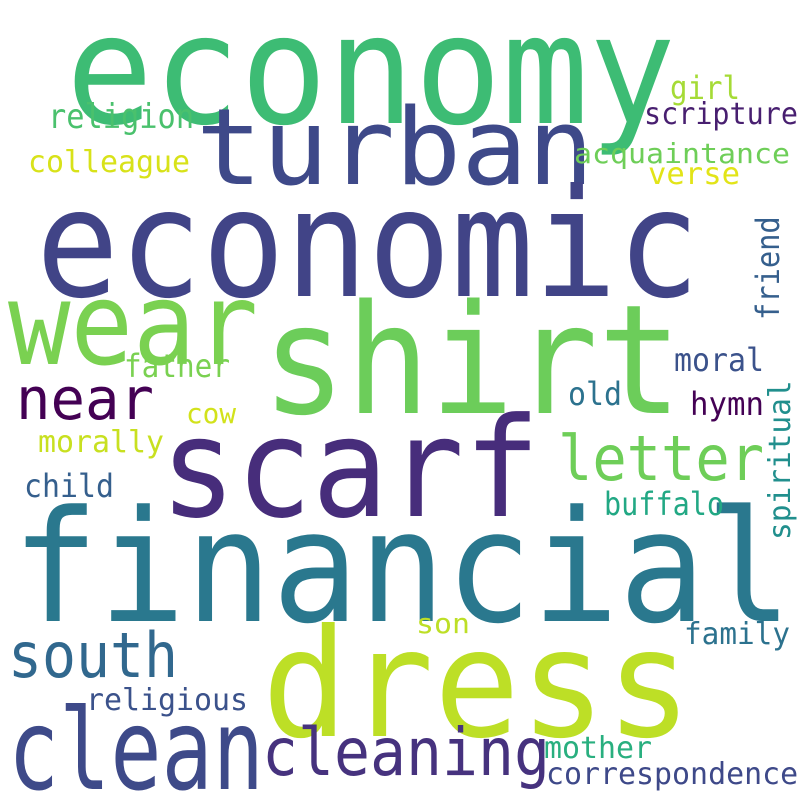  I want to click on word-wear: wear, so click(133, 324).